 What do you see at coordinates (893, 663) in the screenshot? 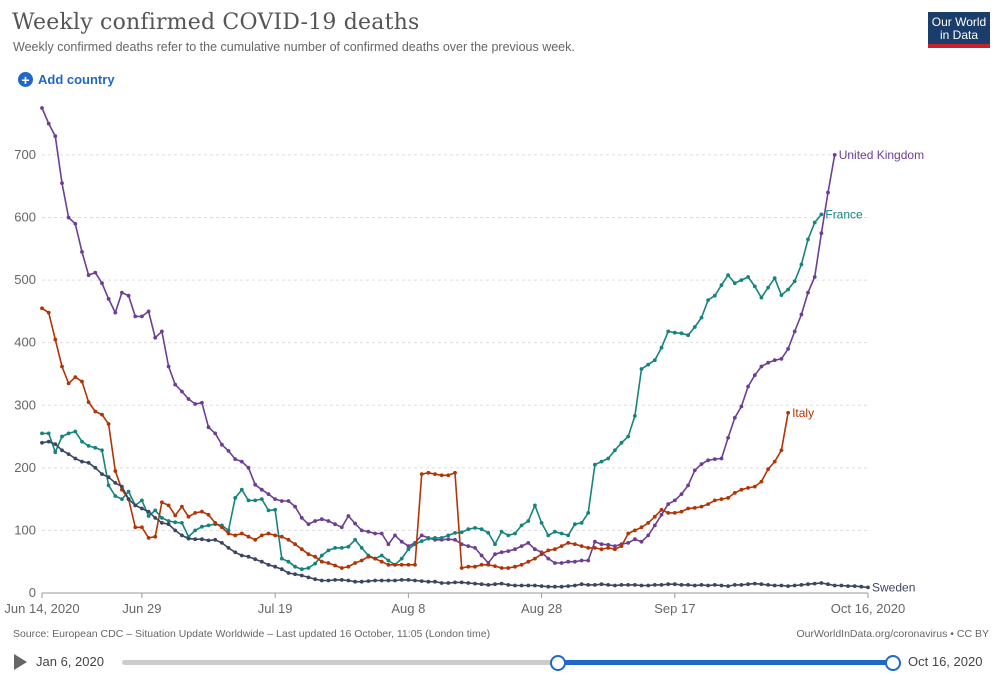
I see `timeline-end-handle` at bounding box center [893, 663].